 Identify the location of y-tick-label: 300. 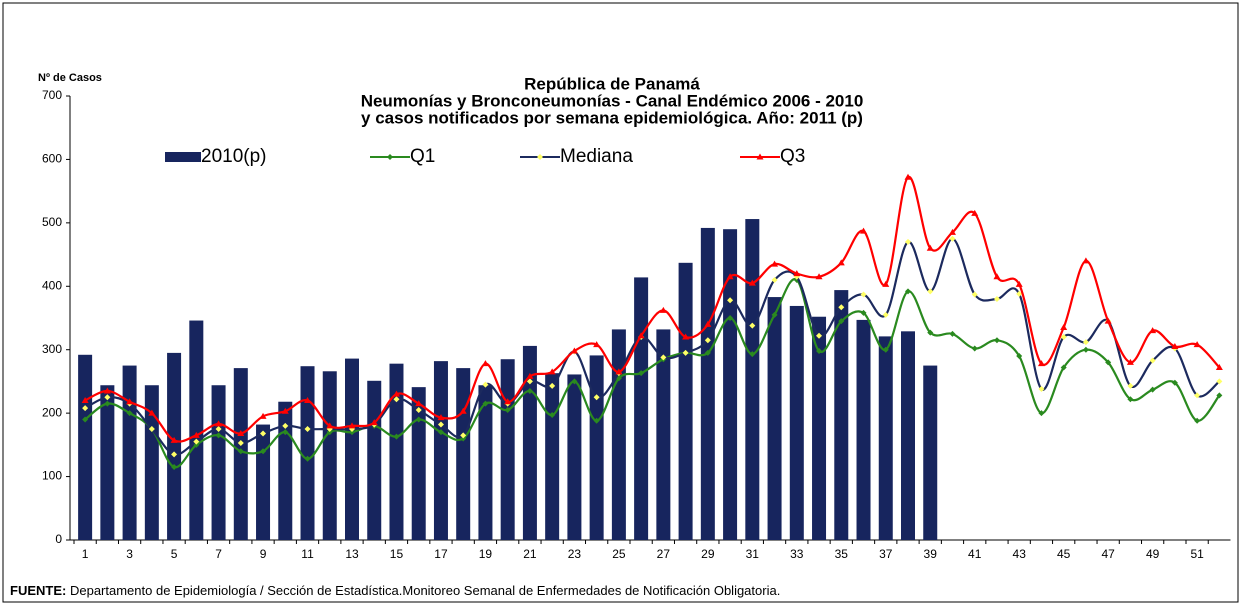
(52, 349).